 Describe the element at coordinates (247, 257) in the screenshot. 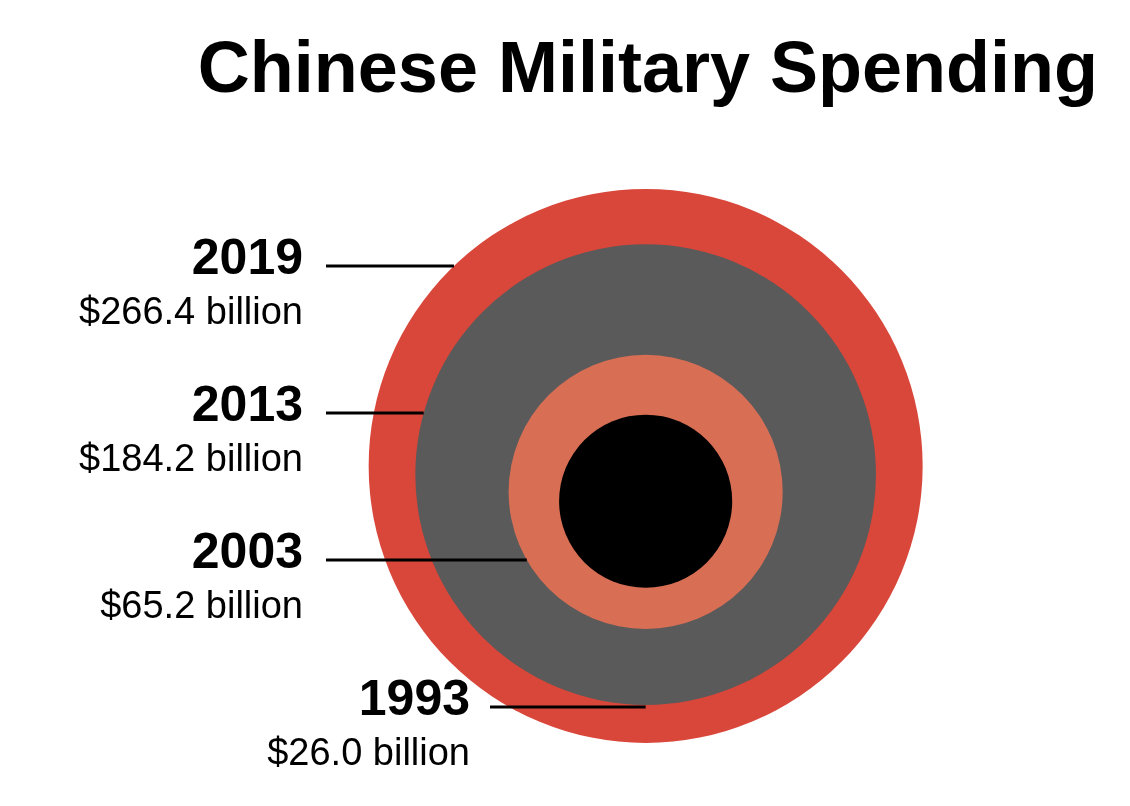

I see `category-label: 2019` at that location.